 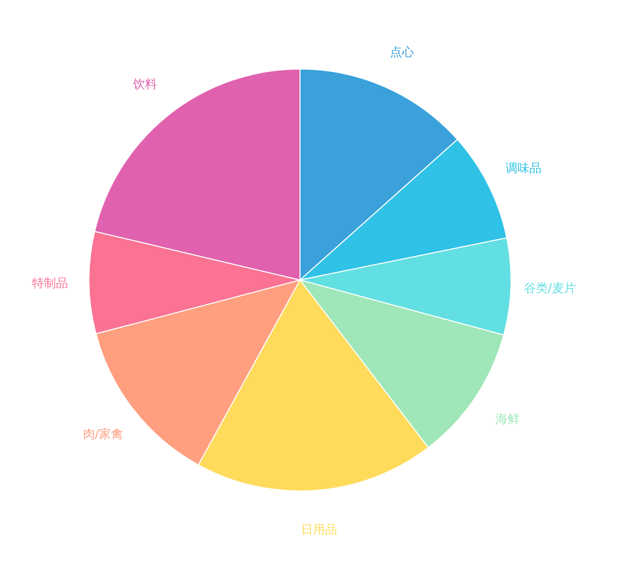 I want to click on slice-label: 日用品, so click(x=318, y=529).